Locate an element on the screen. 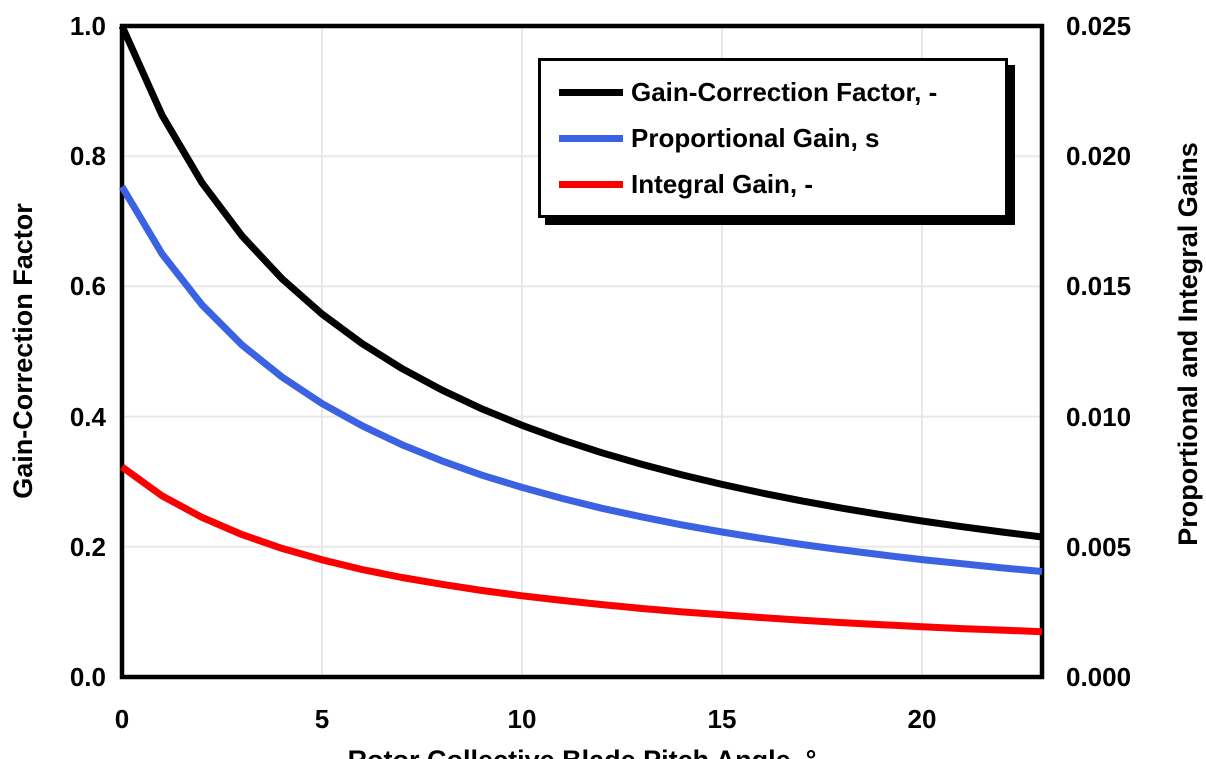 The width and height of the screenshot is (1206, 759). legend-line-blue-icon is located at coordinates (591, 138).